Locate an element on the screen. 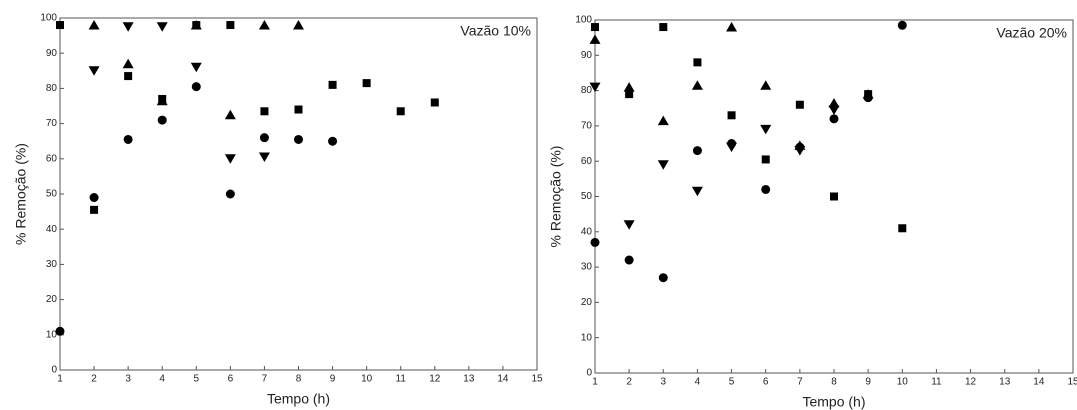 This screenshot has width=1077, height=410. annotation: Vazão 10% is located at coordinates (495, 31).